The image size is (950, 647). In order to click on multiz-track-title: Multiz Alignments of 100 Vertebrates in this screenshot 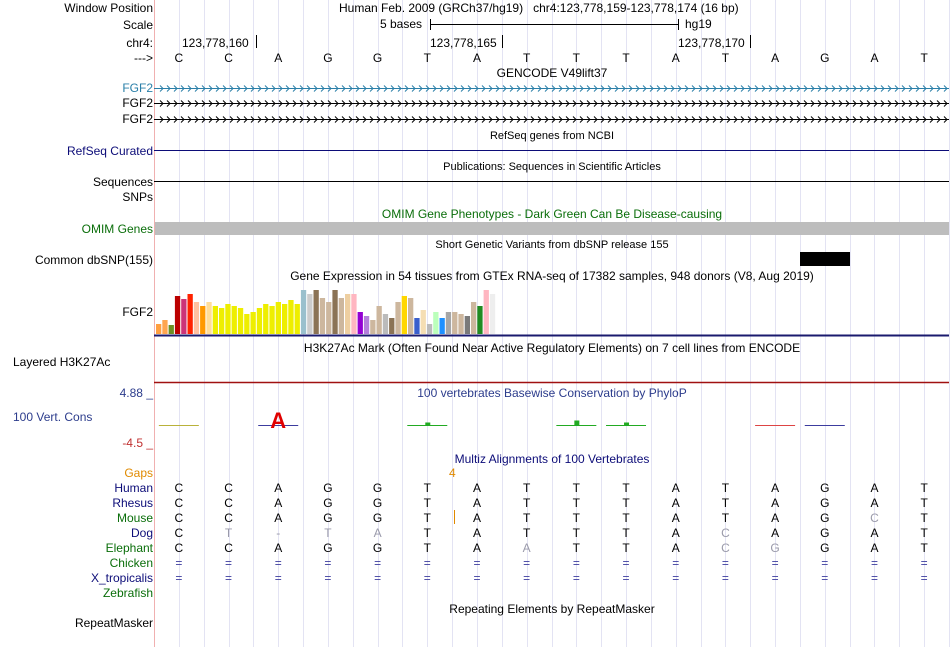, I will do `click(552, 459)`.